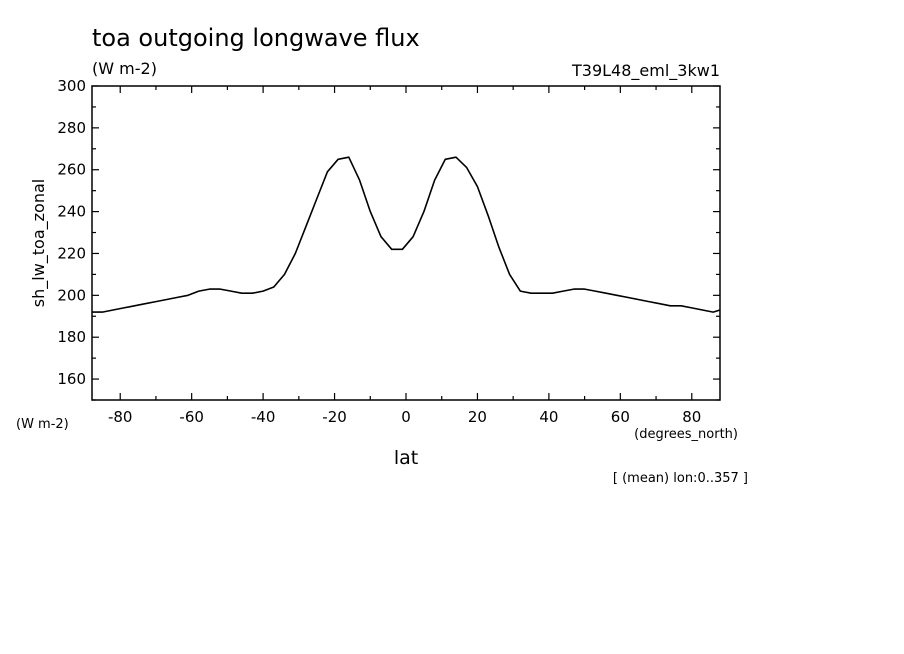 The width and height of the screenshot is (904, 654). I want to click on y-axis-label: sh_lw_toa_zonal, so click(39, 243).